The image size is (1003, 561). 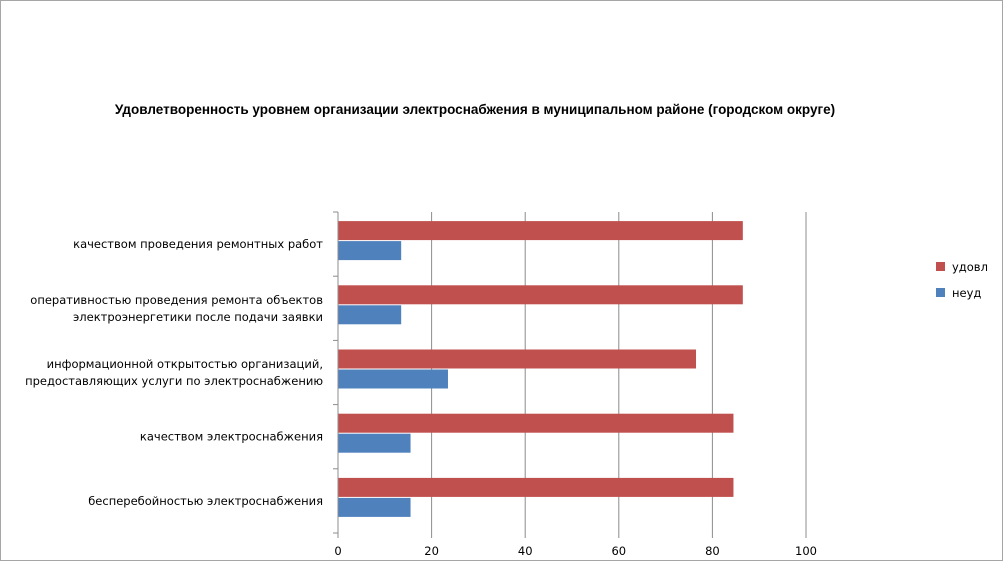 What do you see at coordinates (231, 437) in the screenshot?
I see `category-label: качеством электроснабжения` at bounding box center [231, 437].